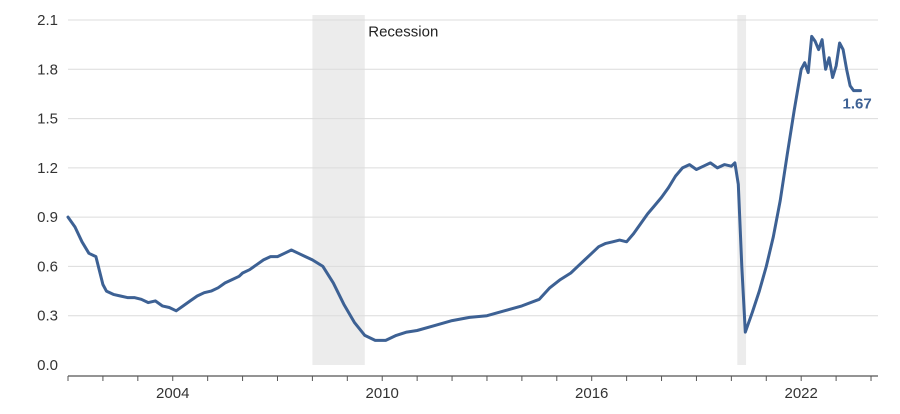  Describe the element at coordinates (47, 168) in the screenshot. I see `y-tick-label: 1.2` at that location.